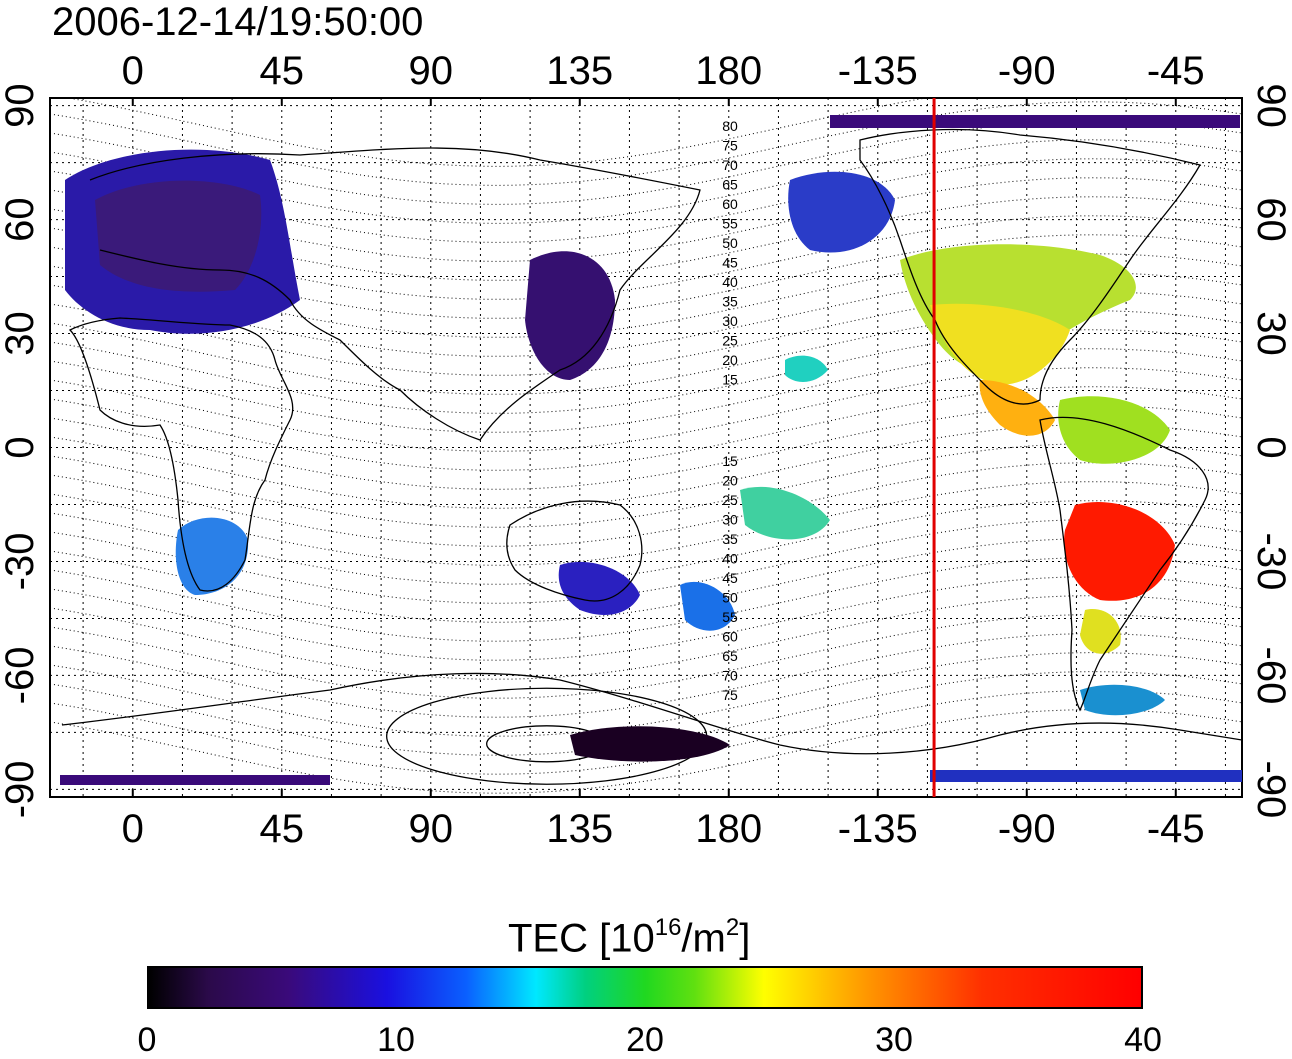 The height and width of the screenshot is (1059, 1292). Describe the element at coordinates (878, 829) in the screenshot. I see `x-tick-bottom: -135` at that location.